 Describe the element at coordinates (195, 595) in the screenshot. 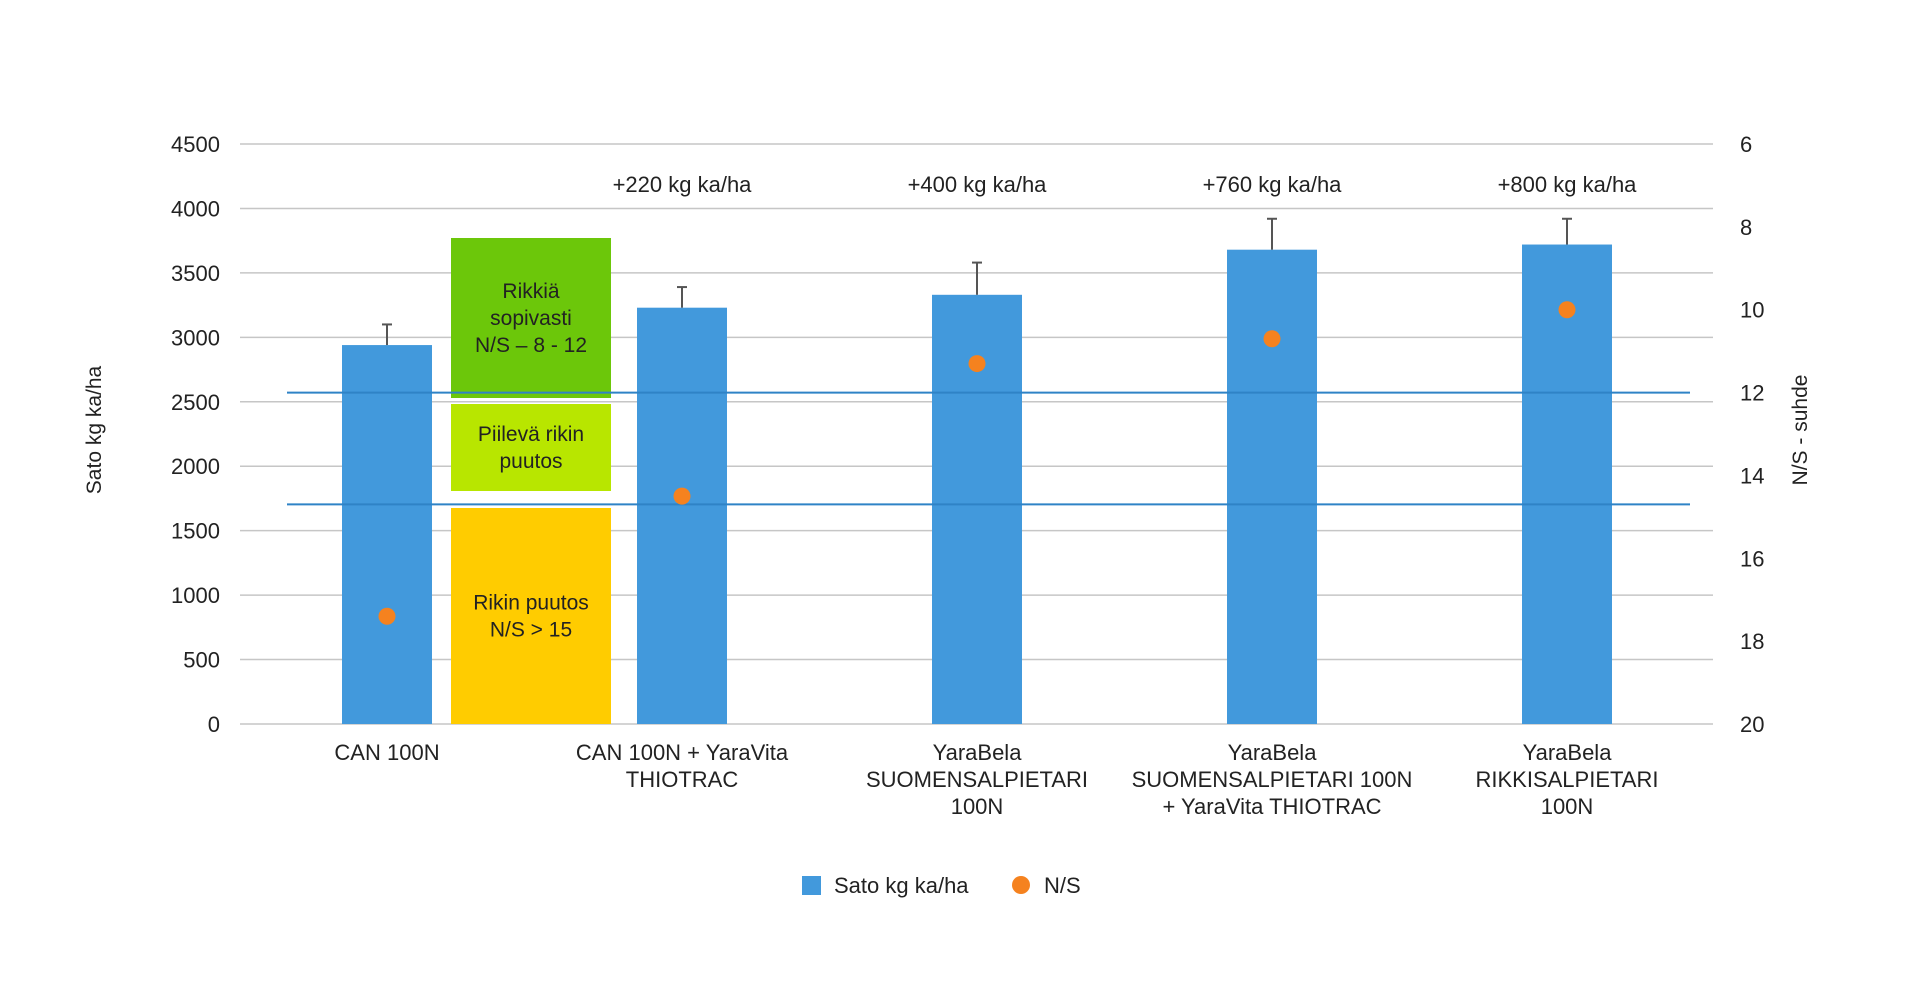

I see `left-tick-label: 1000` at that location.